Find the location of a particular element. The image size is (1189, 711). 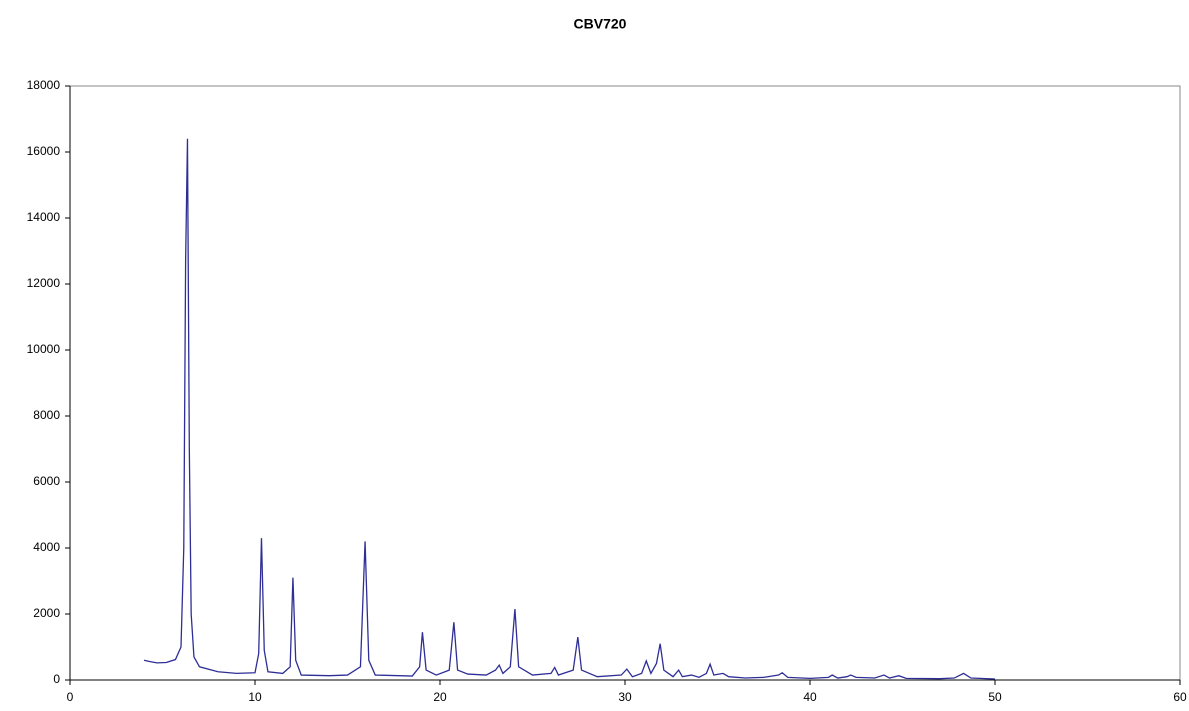

y-tick-label: 8000 is located at coordinates (46, 415).